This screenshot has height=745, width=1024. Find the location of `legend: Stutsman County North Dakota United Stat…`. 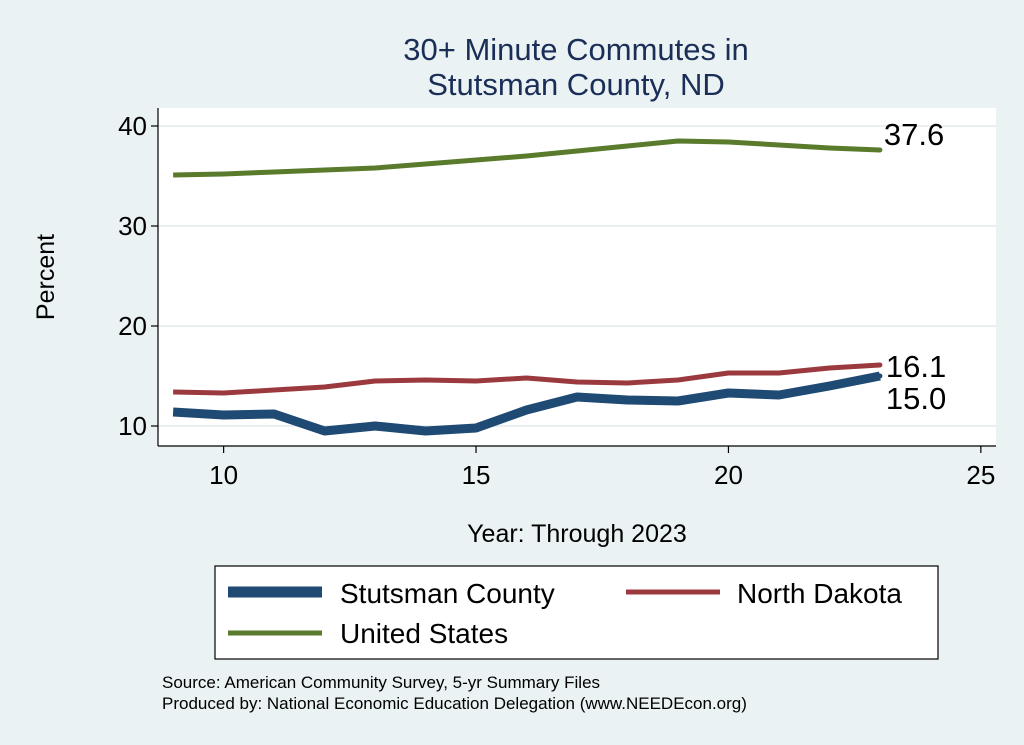

legend: Stutsman County North Dakota United Stat… is located at coordinates (576, 612).